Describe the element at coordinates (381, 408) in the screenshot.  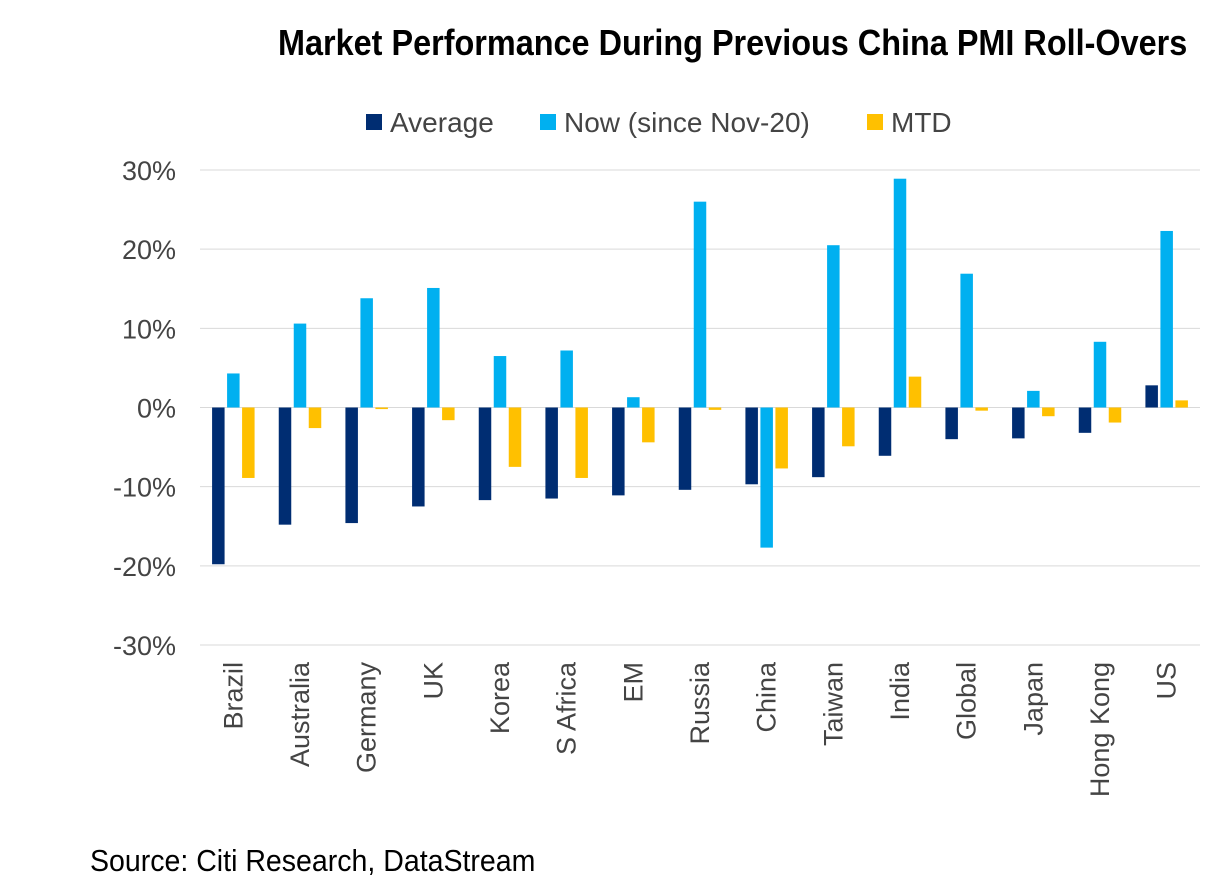
I see `bar-mtd-germany` at that location.